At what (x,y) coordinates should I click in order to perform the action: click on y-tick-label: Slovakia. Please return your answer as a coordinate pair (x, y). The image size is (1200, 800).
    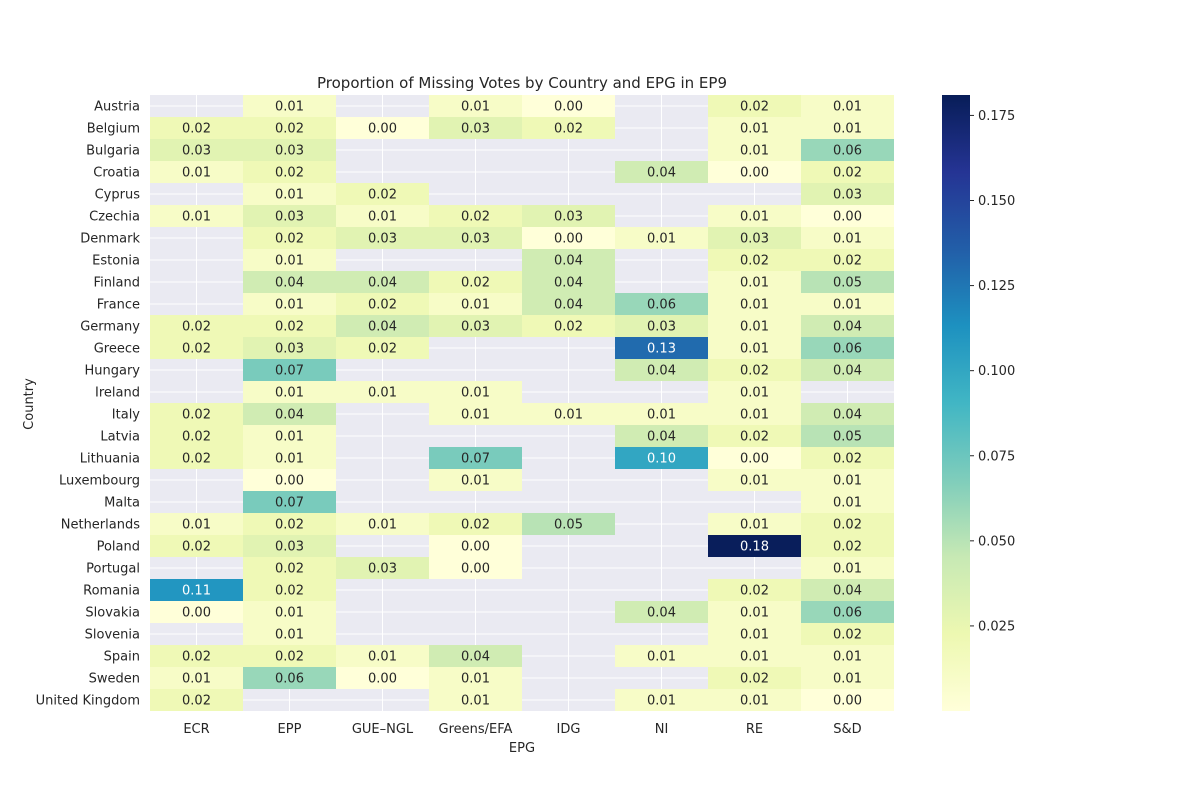
    Looking at the image, I should click on (112, 613).